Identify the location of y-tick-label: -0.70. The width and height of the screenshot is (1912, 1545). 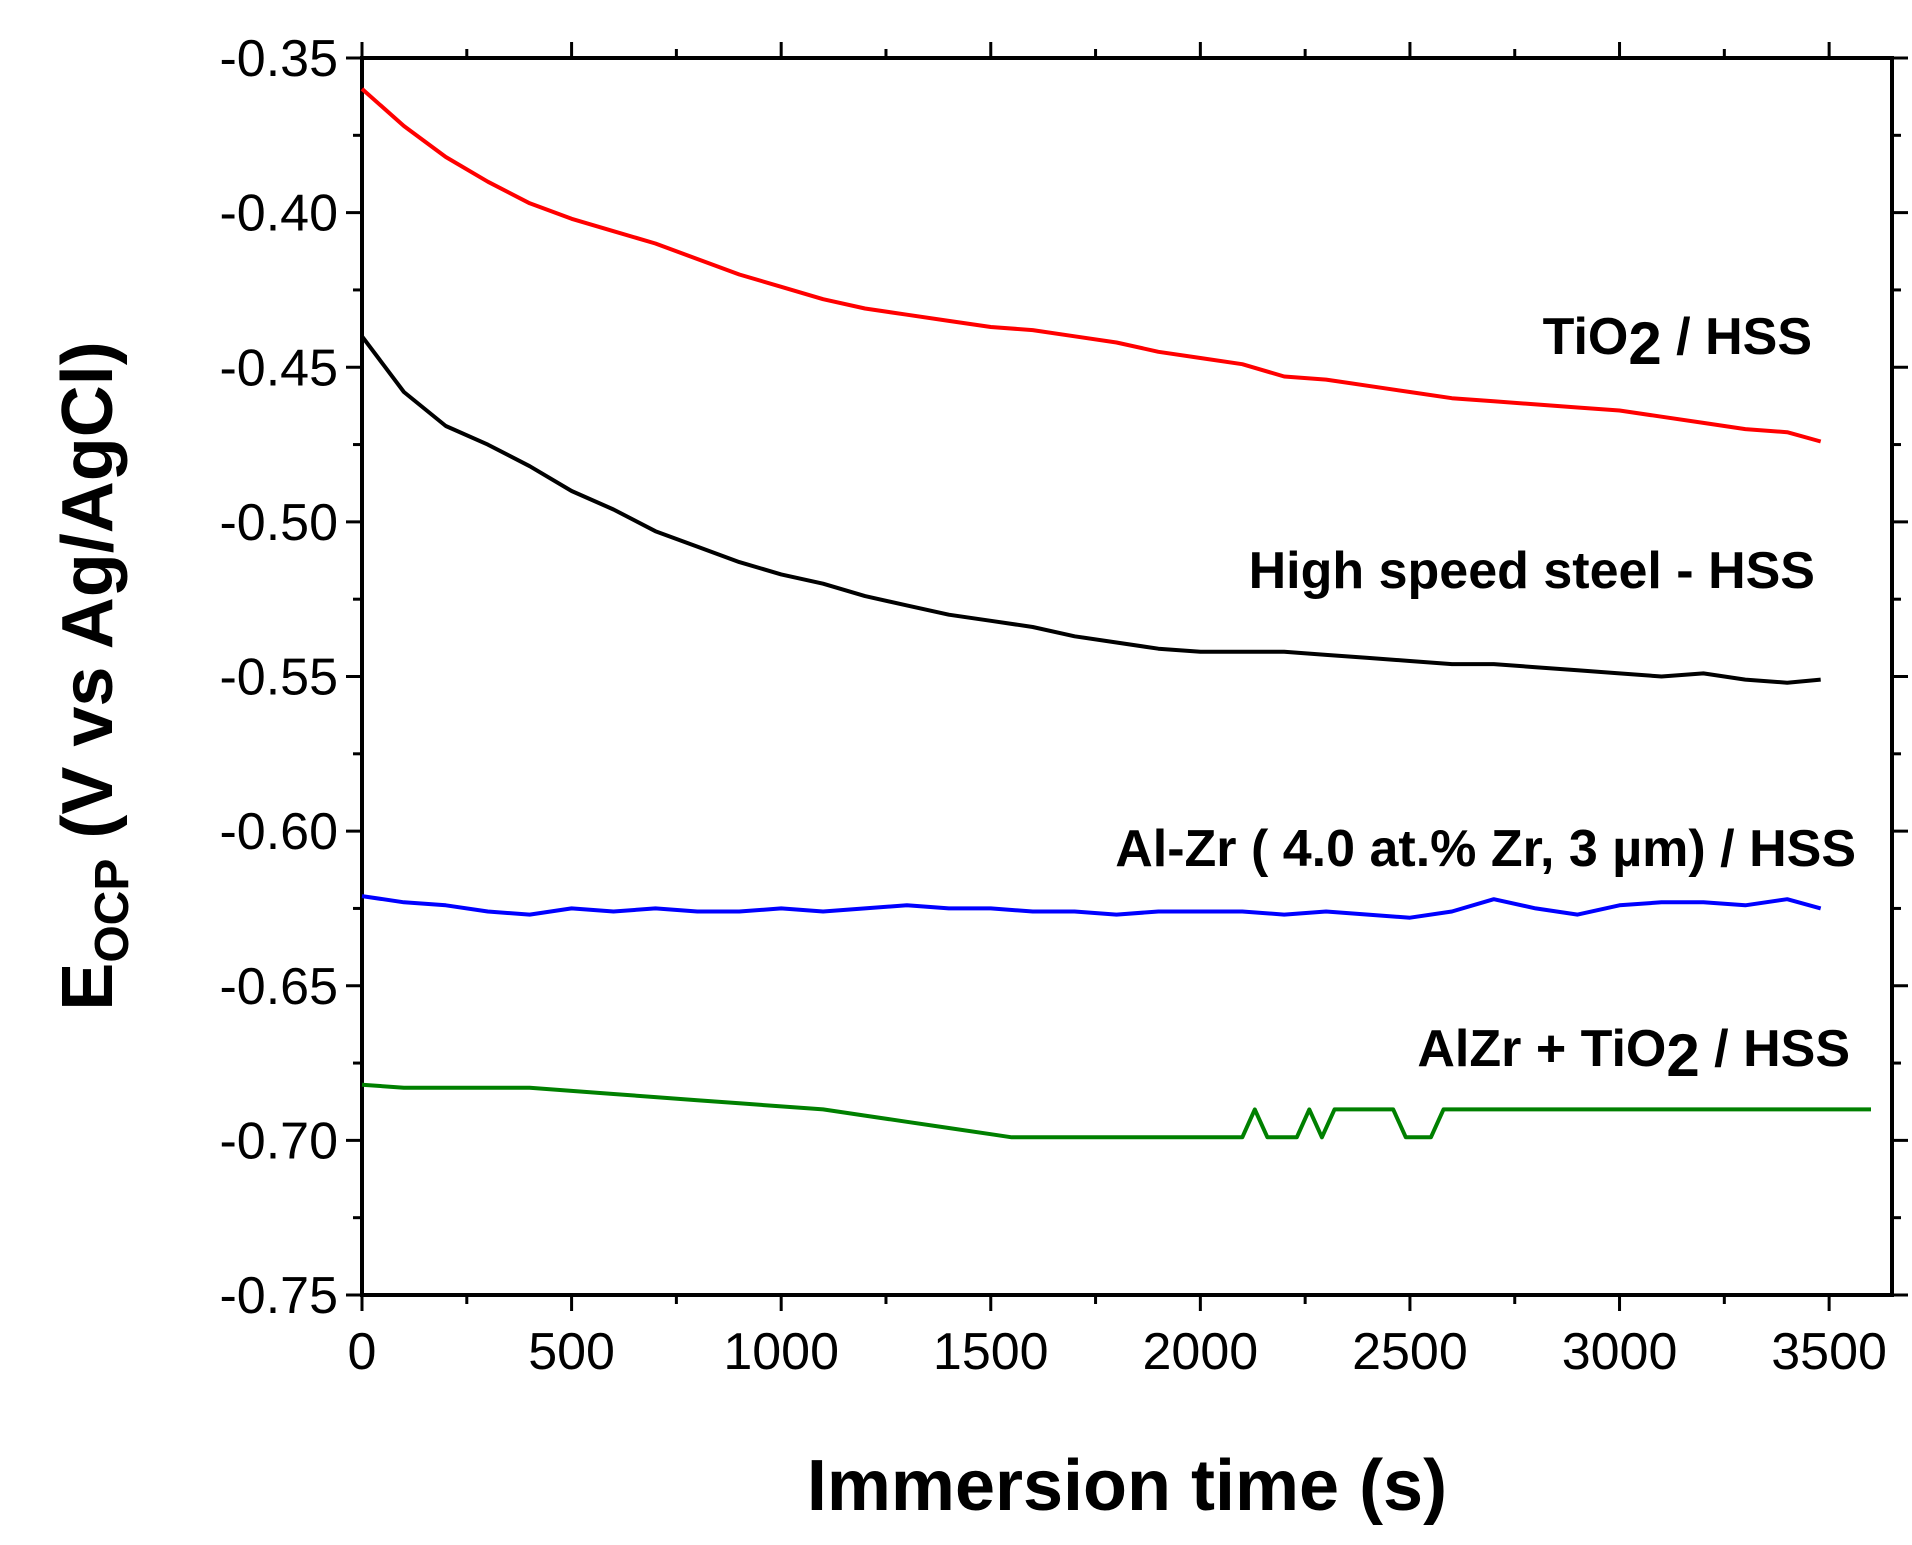
(278, 1141).